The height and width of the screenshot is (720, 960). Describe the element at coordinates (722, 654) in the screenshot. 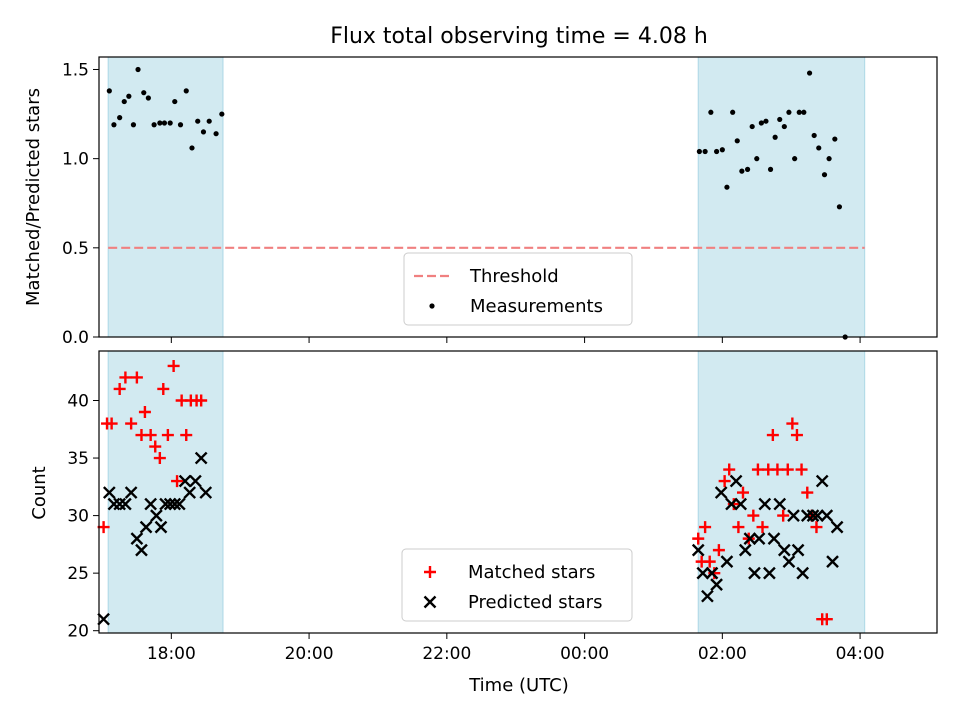

I see `x-tick-label: 02:00` at that location.